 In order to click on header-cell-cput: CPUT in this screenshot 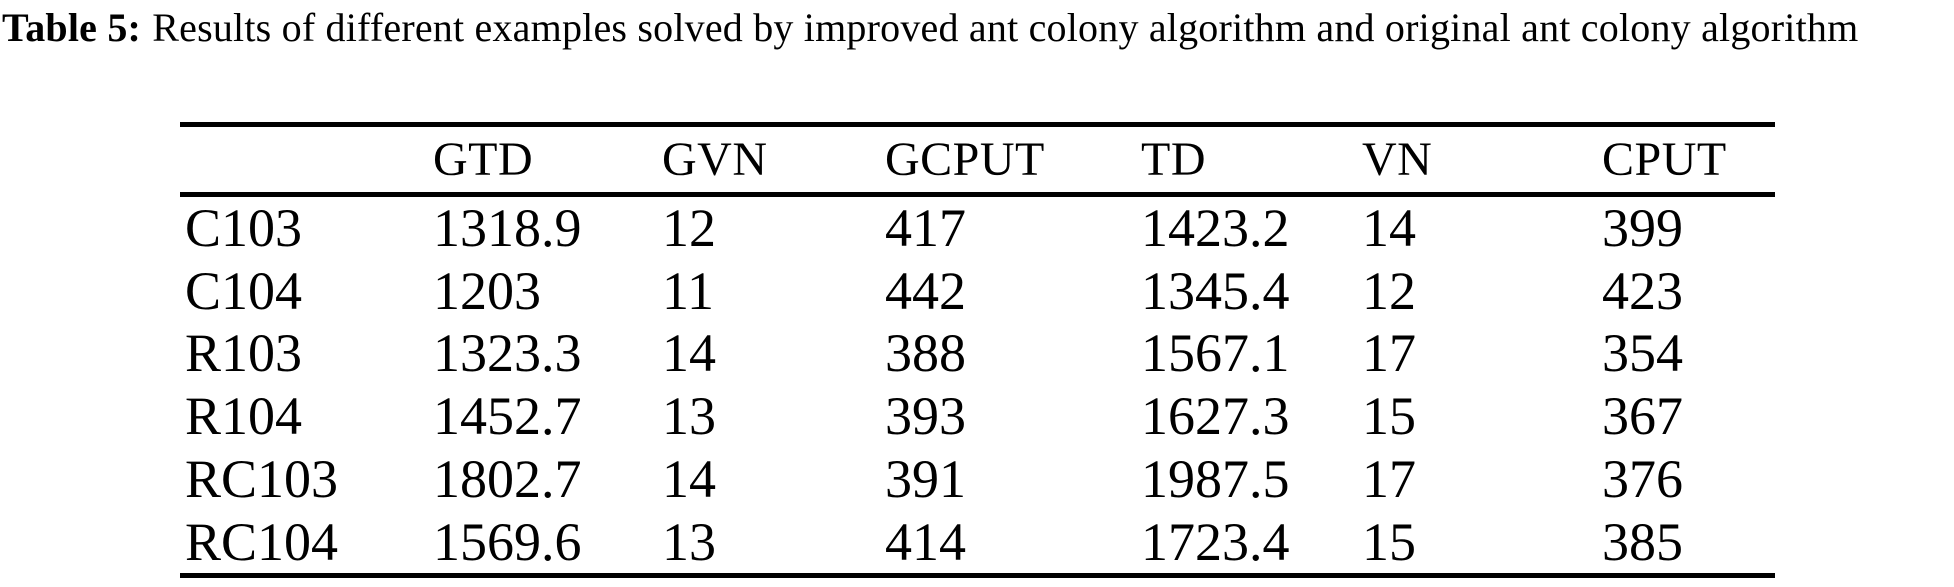, I will do `click(1664, 159)`.